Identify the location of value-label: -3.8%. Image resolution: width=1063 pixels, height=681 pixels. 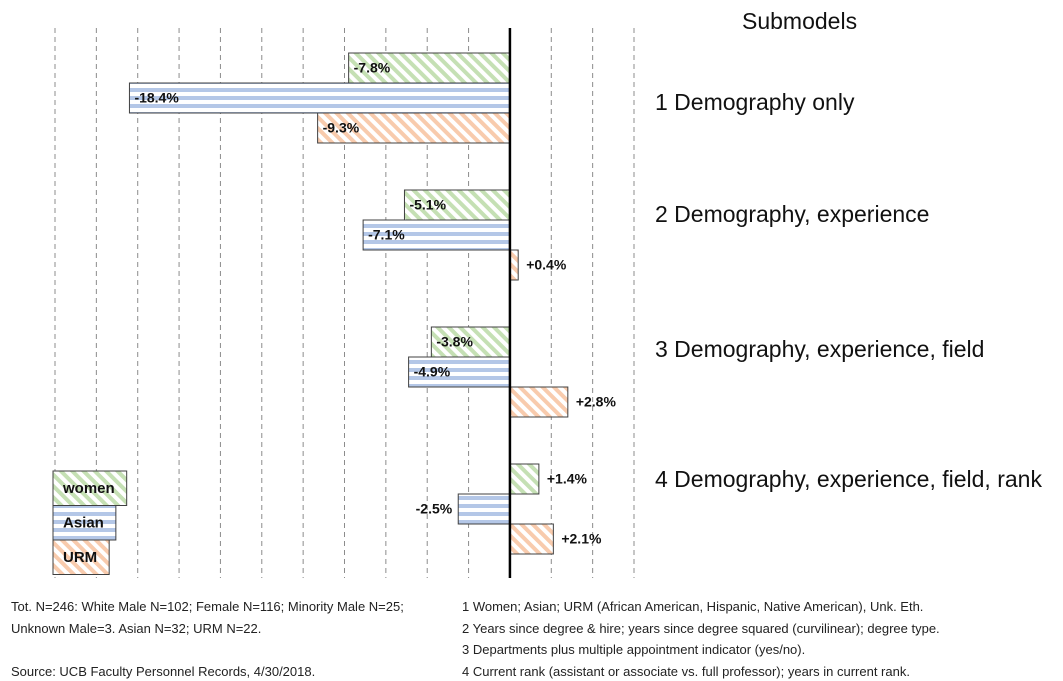
(454, 342).